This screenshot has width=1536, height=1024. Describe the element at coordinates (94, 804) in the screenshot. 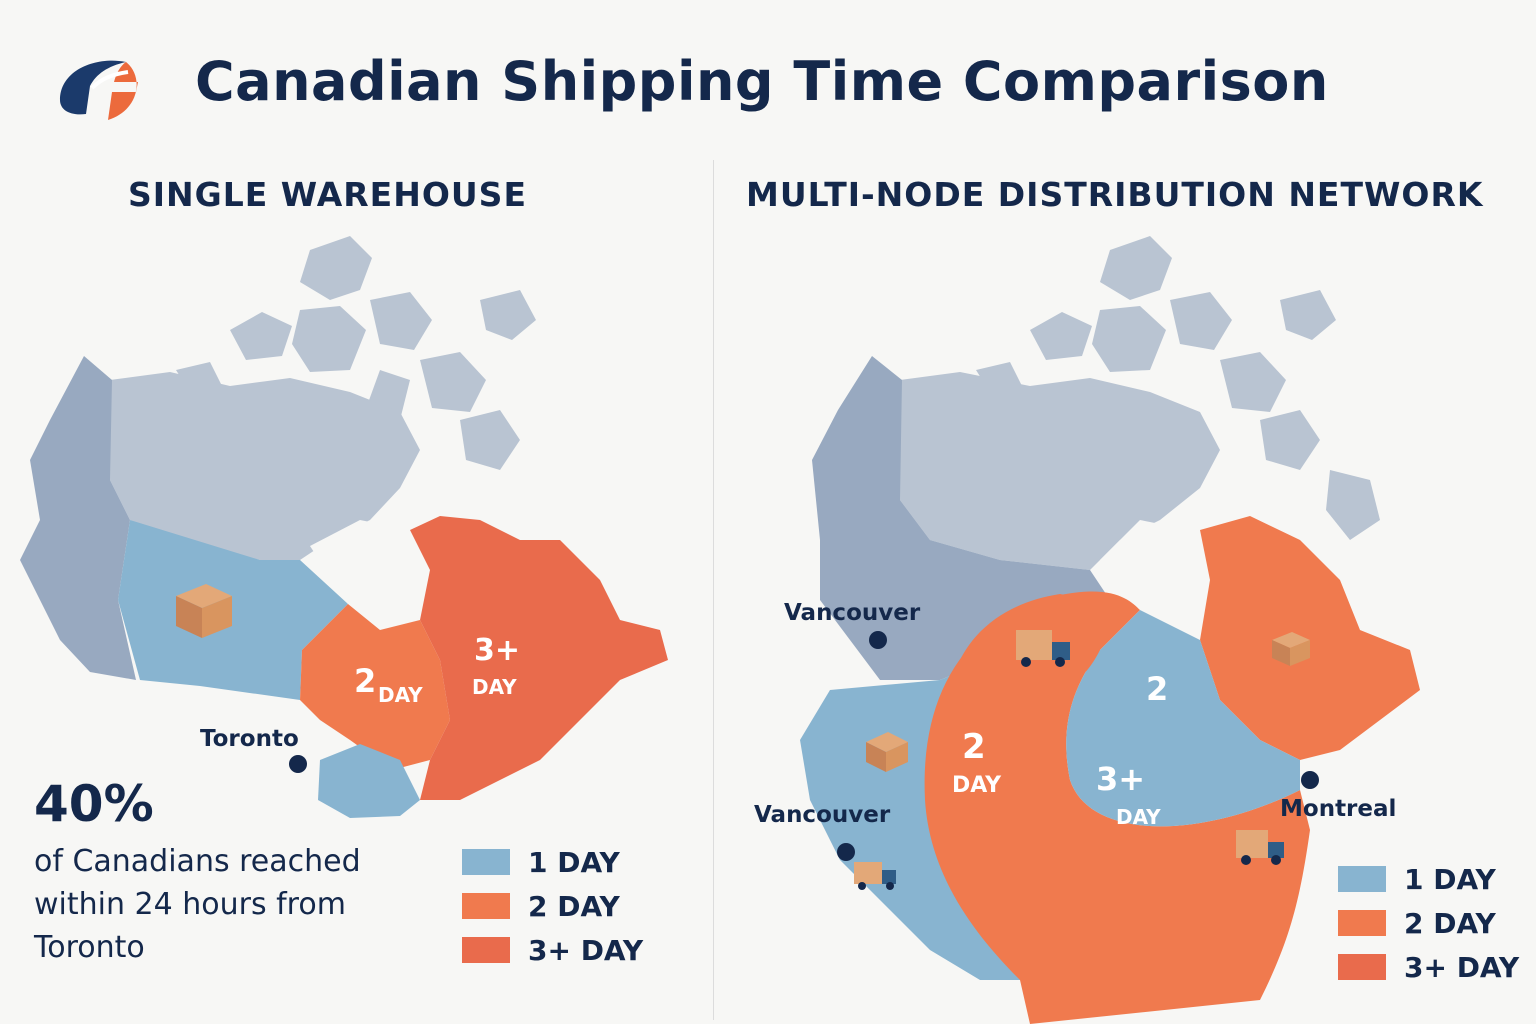

I see `coverage-stat-value: 40%` at that location.